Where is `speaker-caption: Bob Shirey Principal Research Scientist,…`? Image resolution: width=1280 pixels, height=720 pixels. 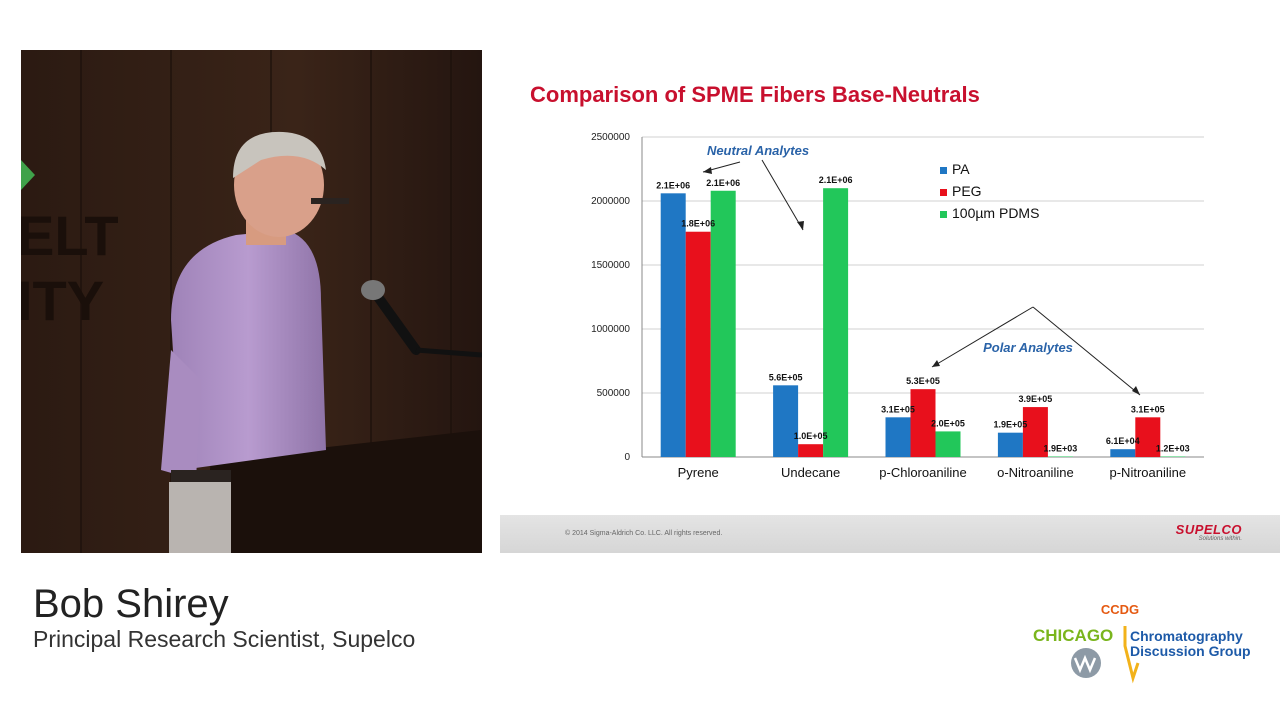
speaker-caption: Bob Shirey Principal Research Scientist,… is located at coordinates (224, 617).